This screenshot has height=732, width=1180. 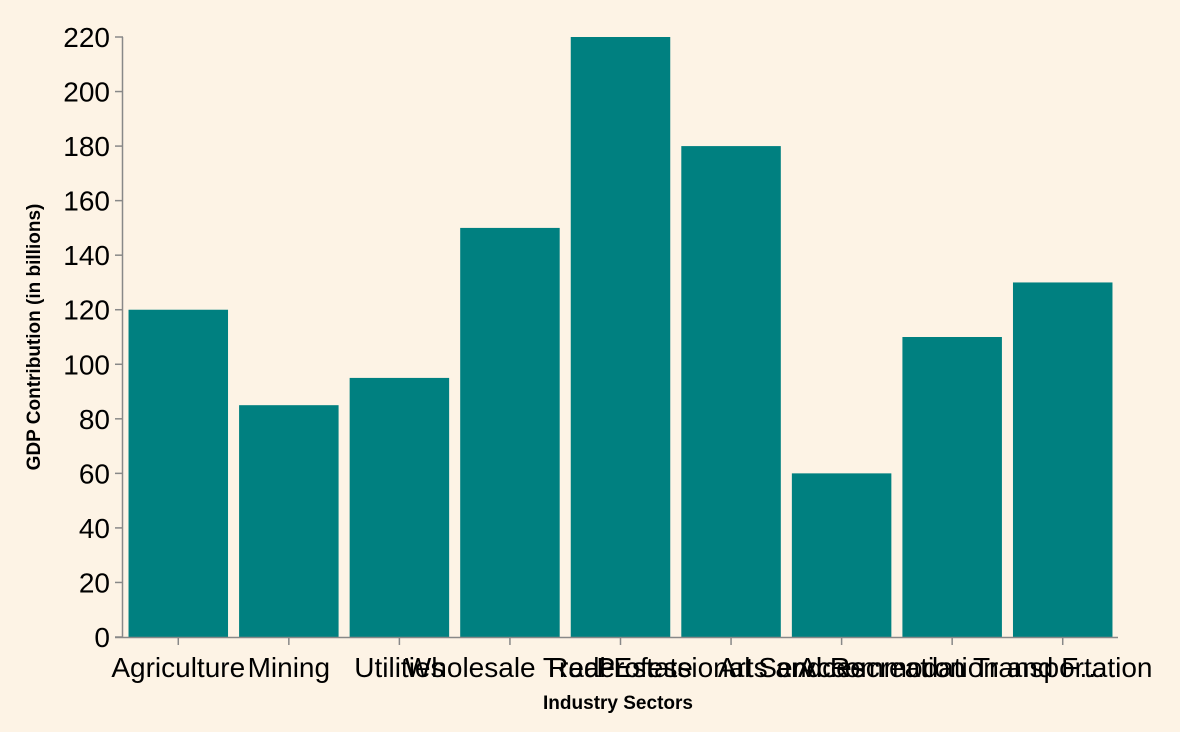 What do you see at coordinates (93, 337) in the screenshot?
I see `y-axis: 0 20 40 60 80 100 120 140 160 180 200 220` at bounding box center [93, 337].